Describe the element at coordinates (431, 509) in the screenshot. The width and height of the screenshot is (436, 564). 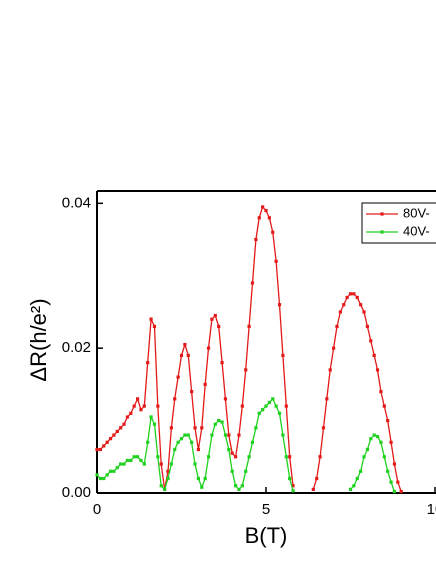
I see `x-tick-label: 10` at that location.